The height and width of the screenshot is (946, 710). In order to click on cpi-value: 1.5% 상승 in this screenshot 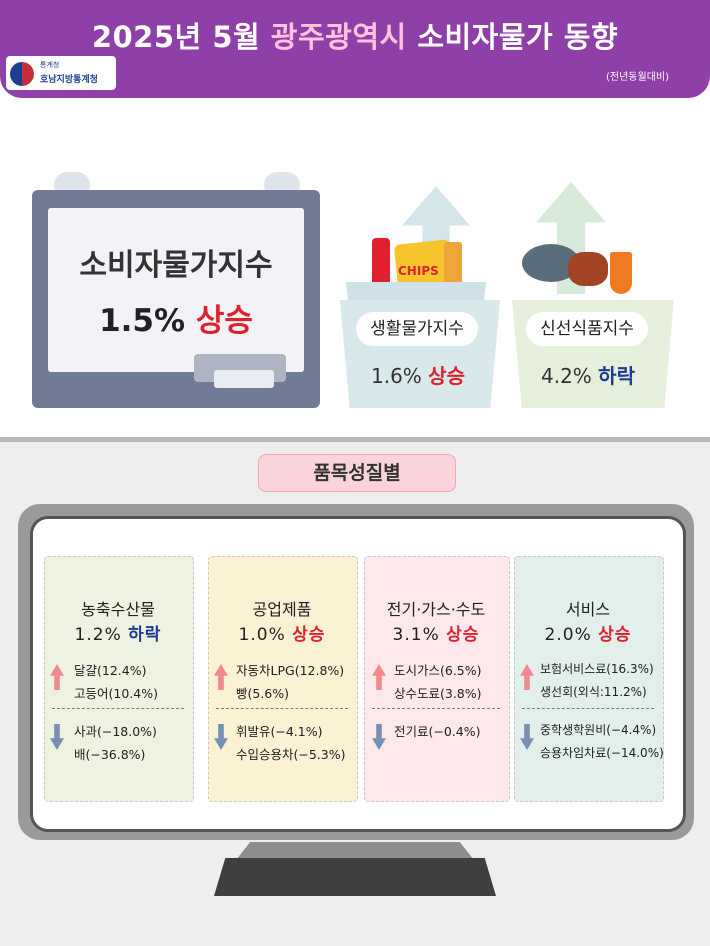, I will do `click(176, 317)`.